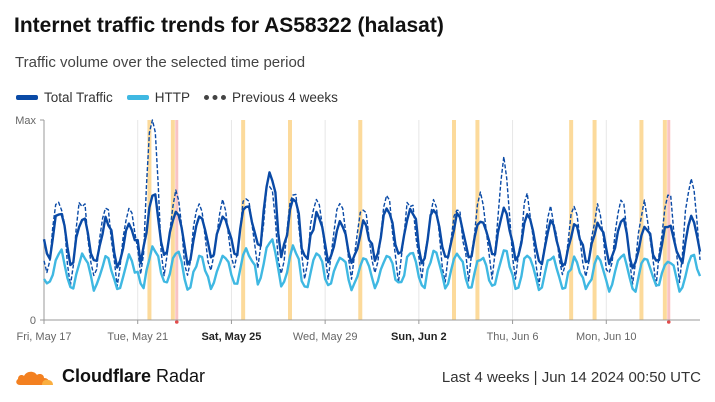 The image size is (715, 402). I want to click on legend-swatch-total-traffic, so click(27, 97).